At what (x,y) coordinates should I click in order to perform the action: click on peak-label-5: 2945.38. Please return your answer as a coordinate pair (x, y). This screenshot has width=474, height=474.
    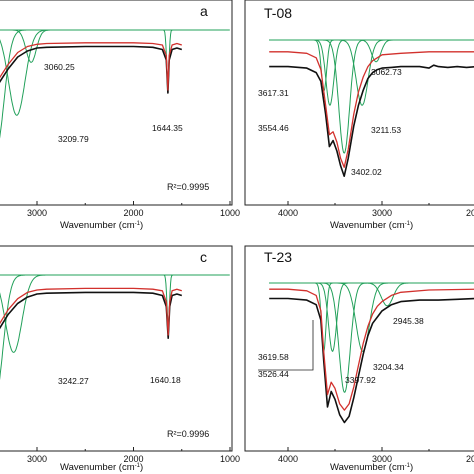
    Looking at the image, I should click on (408, 321).